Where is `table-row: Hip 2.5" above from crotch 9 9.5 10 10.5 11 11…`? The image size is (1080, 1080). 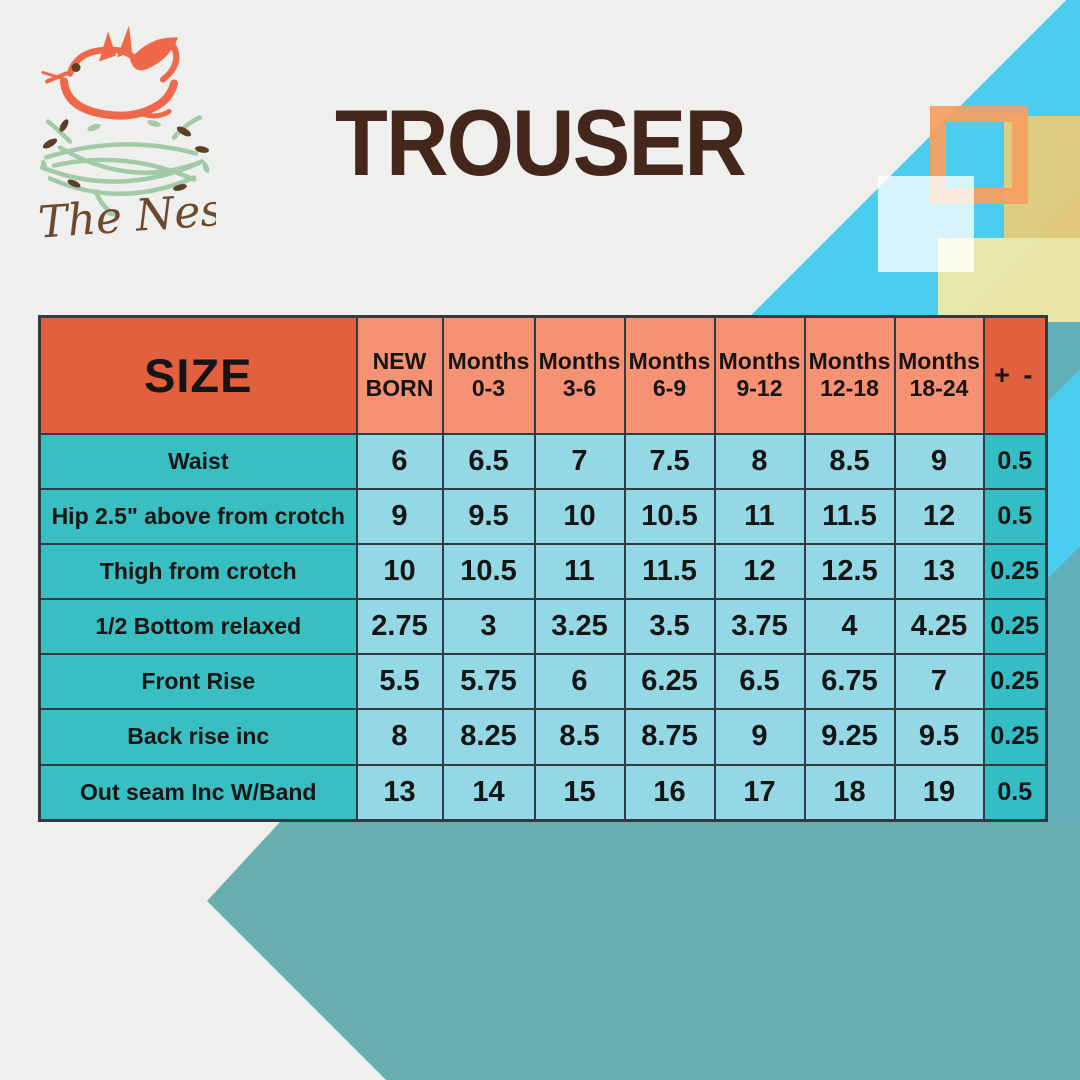
table-row: Hip 2.5" above from crotch 9 9.5 10 10.5 11 11… is located at coordinates (543, 516).